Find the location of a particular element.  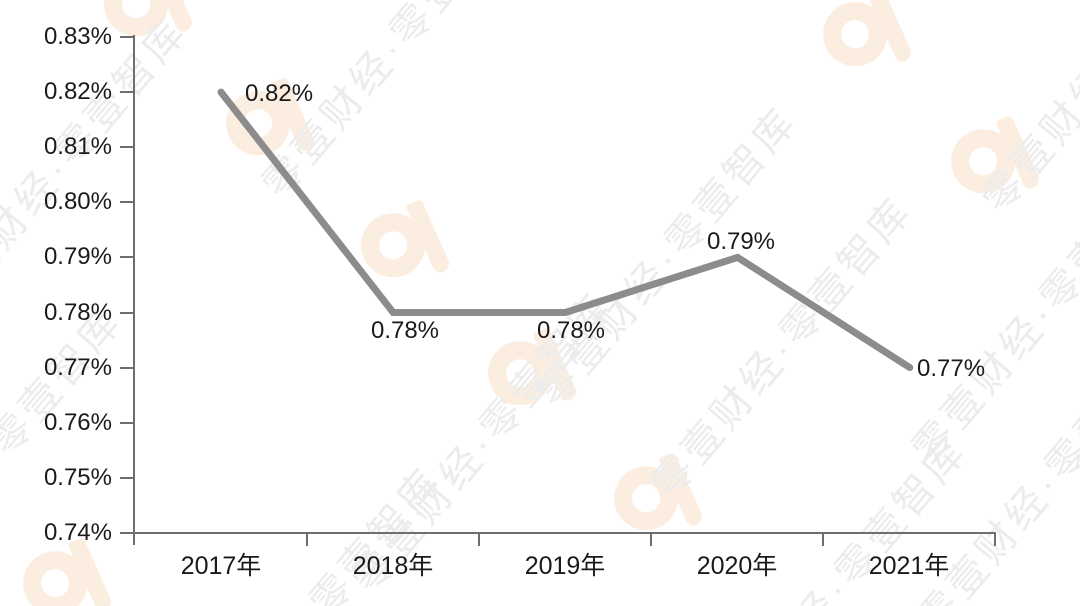

y-axis-label: 0.77% is located at coordinates (77, 367).